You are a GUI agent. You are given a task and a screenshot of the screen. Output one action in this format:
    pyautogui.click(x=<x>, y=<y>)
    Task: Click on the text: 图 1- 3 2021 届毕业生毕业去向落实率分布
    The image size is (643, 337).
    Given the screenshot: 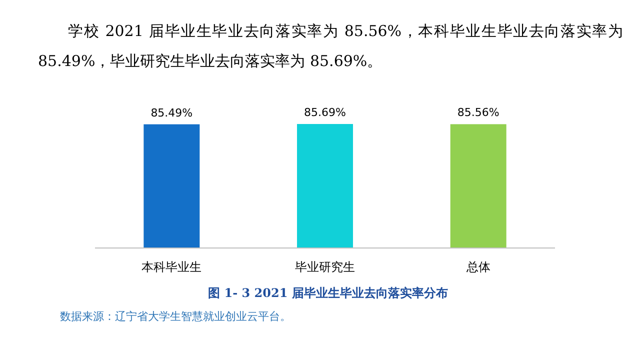 What is the action you would take?
    pyautogui.click(x=328, y=293)
    